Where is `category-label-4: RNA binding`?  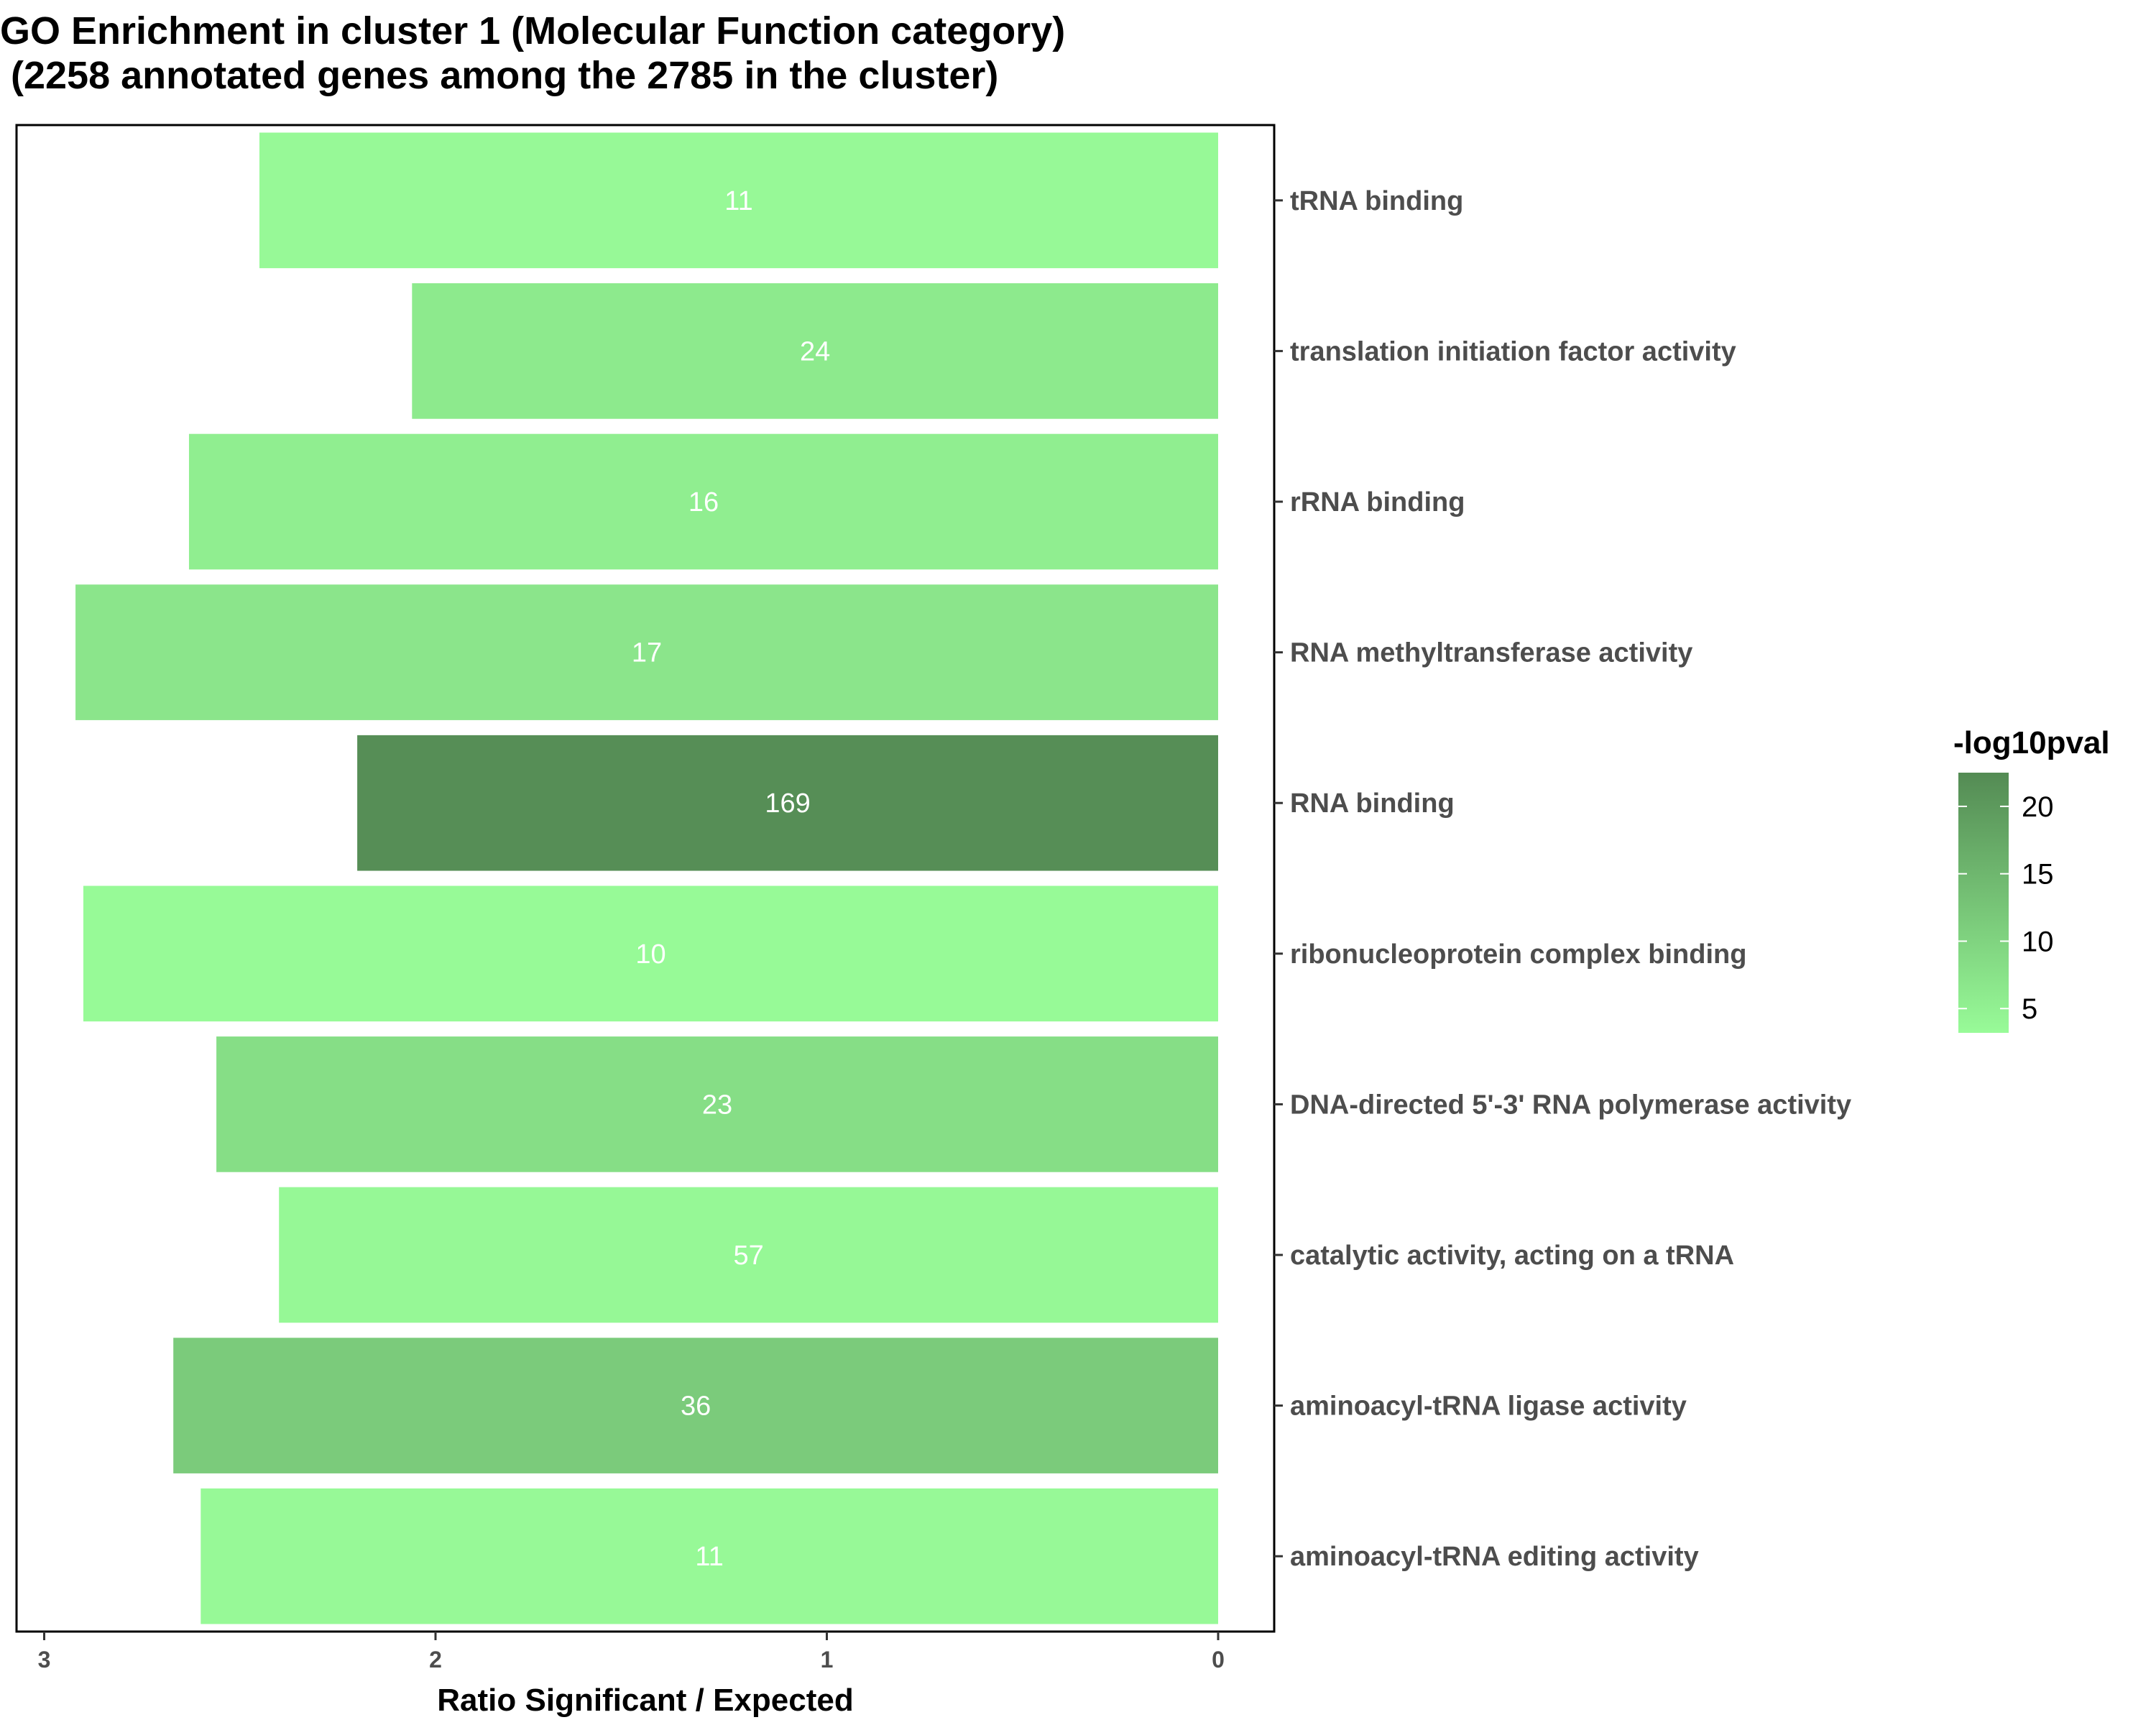 category-label-4: RNA binding is located at coordinates (1372, 803).